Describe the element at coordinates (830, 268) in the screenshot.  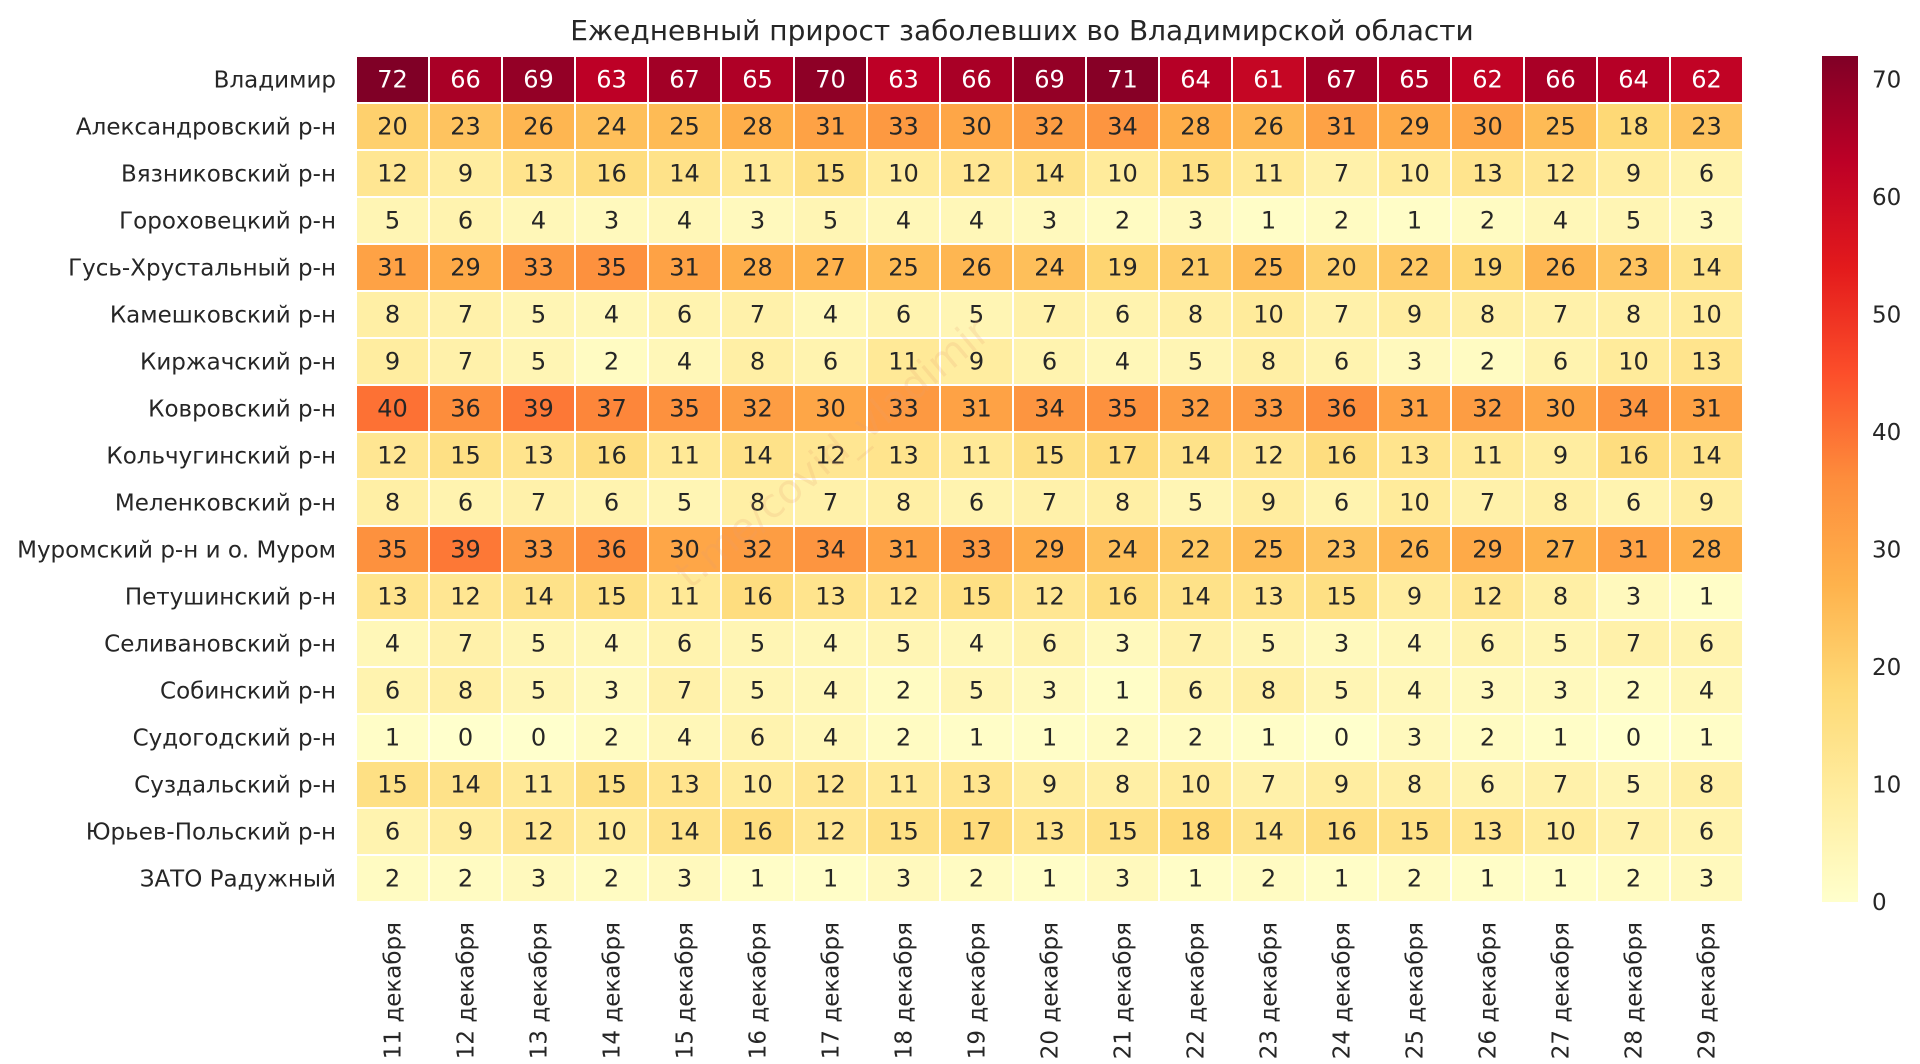
I see `cell-value-label: 27` at that location.